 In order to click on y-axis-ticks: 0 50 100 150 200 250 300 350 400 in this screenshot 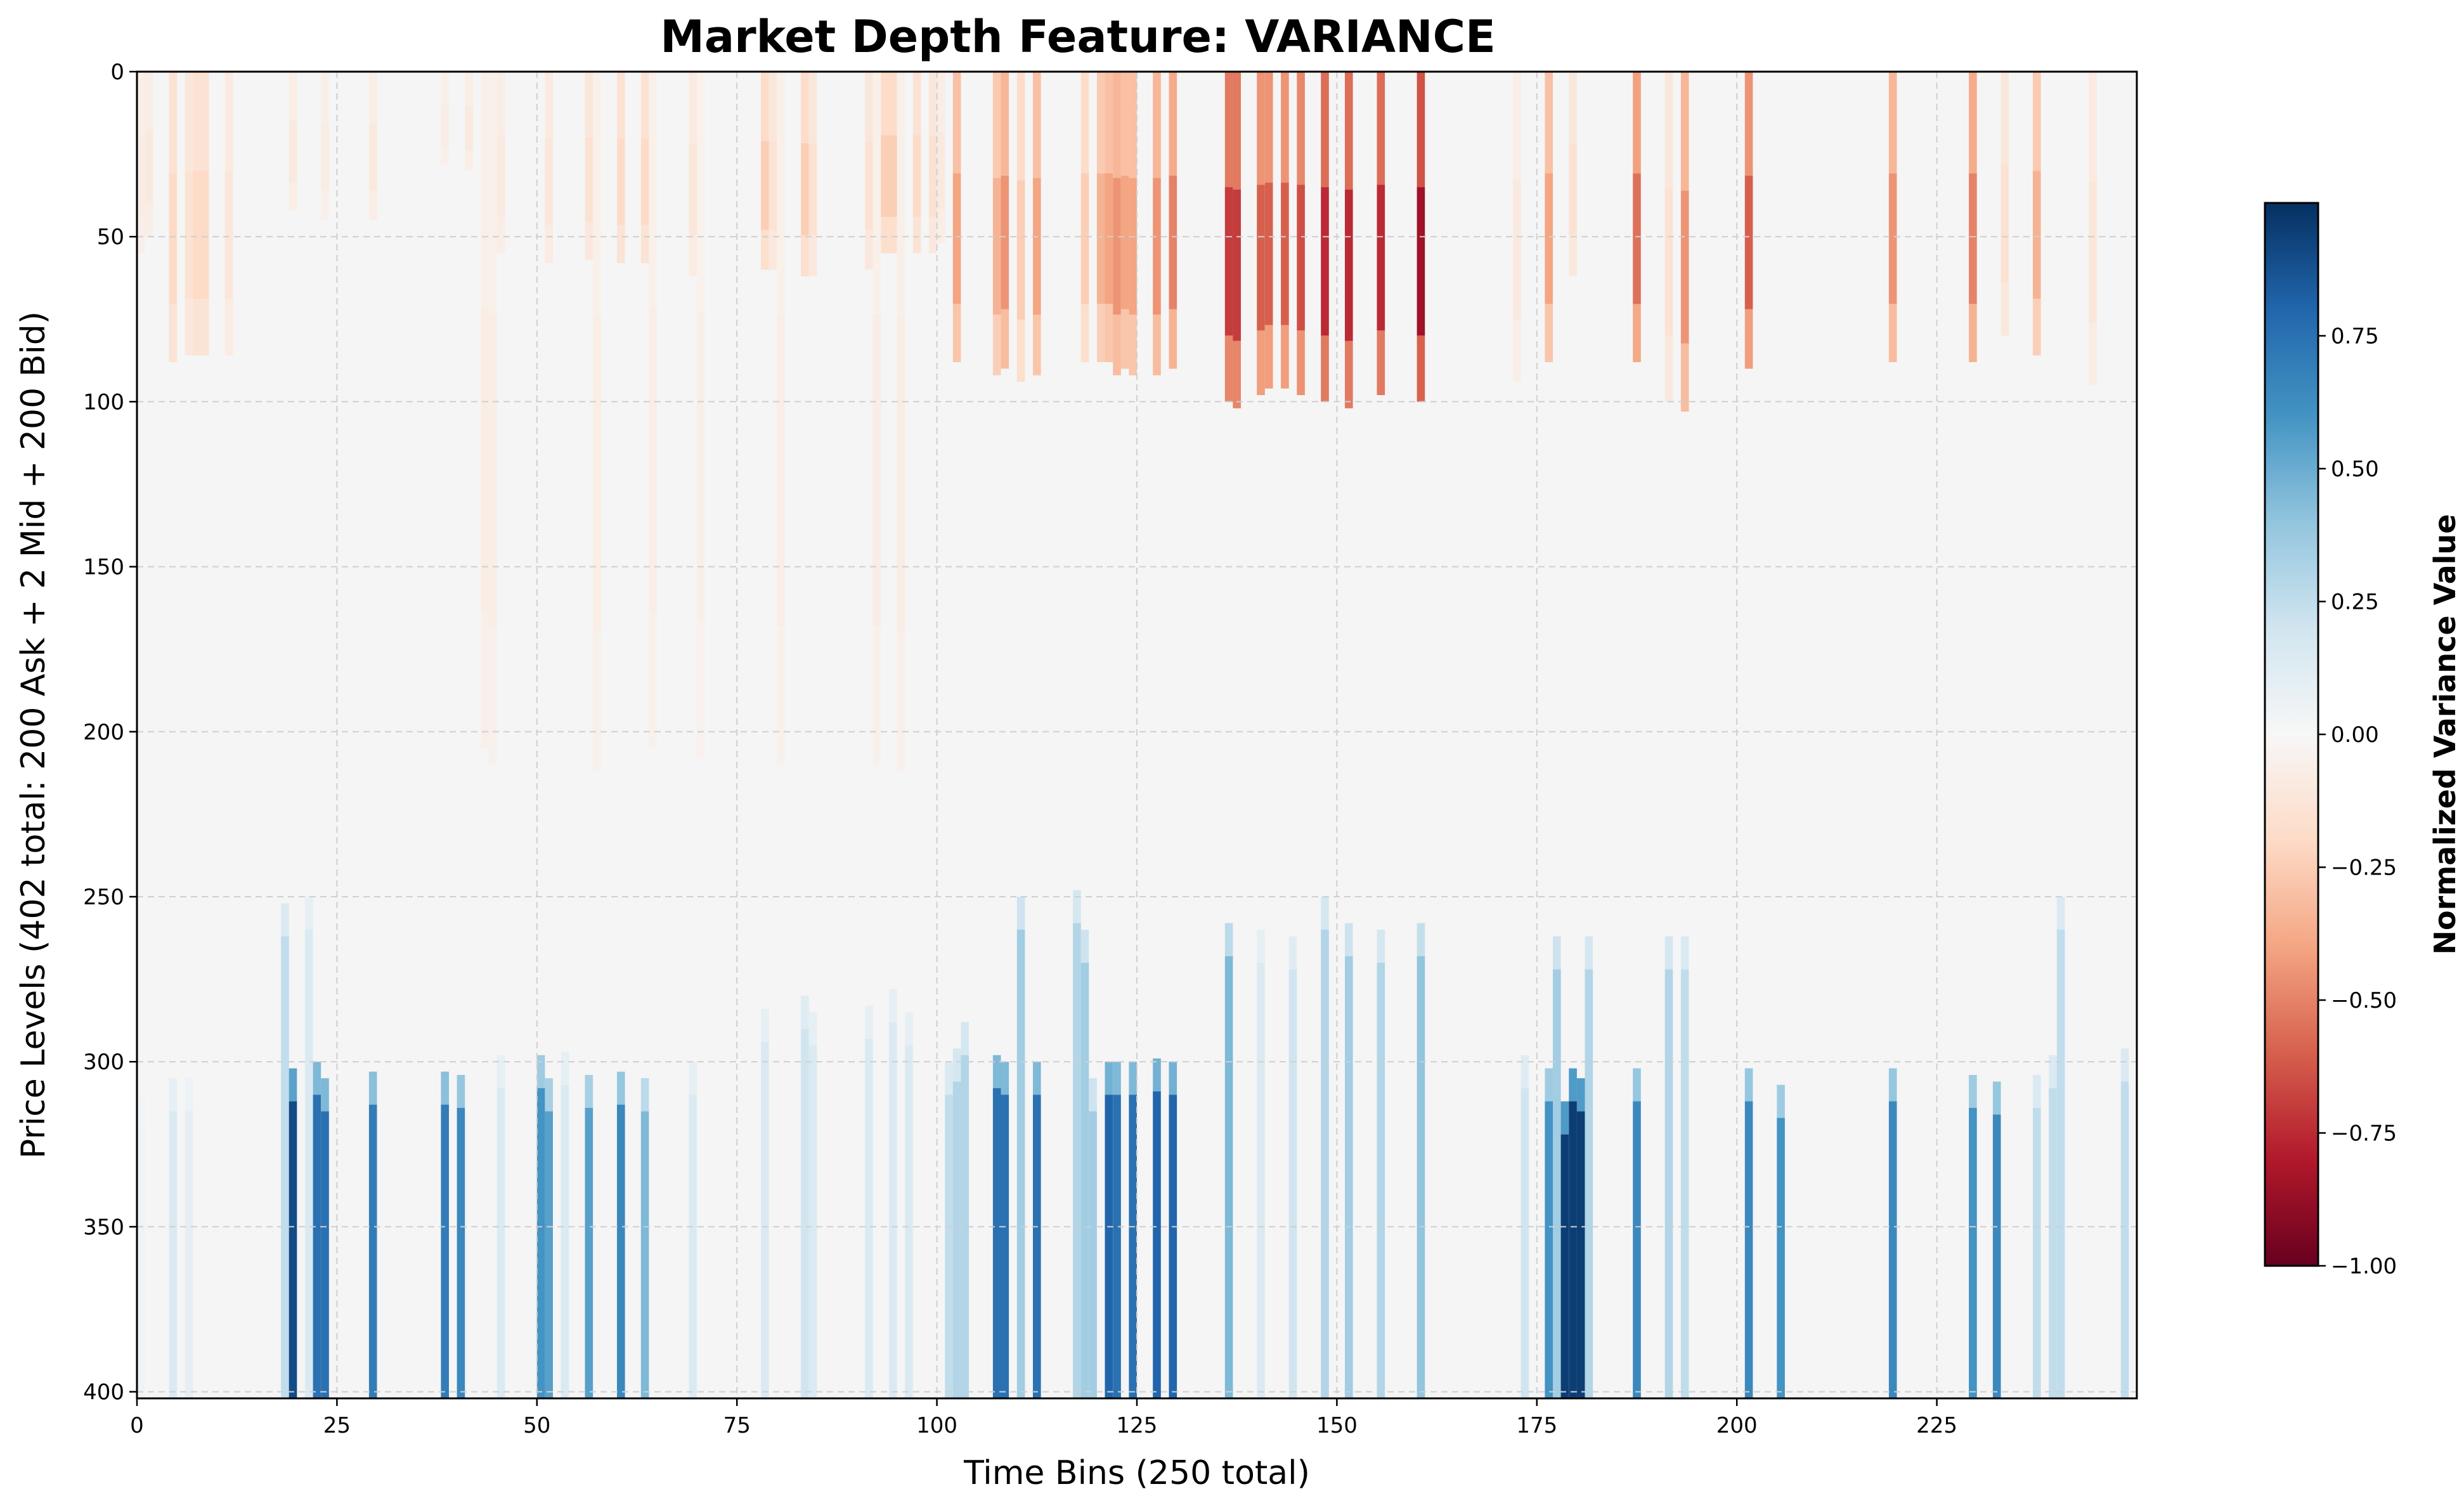, I will do `click(110, 732)`.